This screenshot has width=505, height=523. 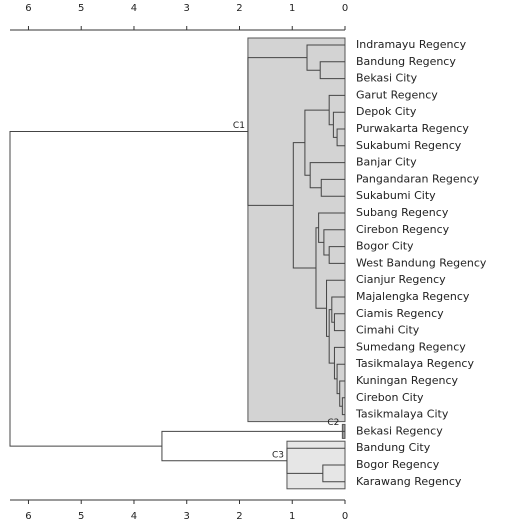 I want to click on cluster-label: C2, so click(x=333, y=423).